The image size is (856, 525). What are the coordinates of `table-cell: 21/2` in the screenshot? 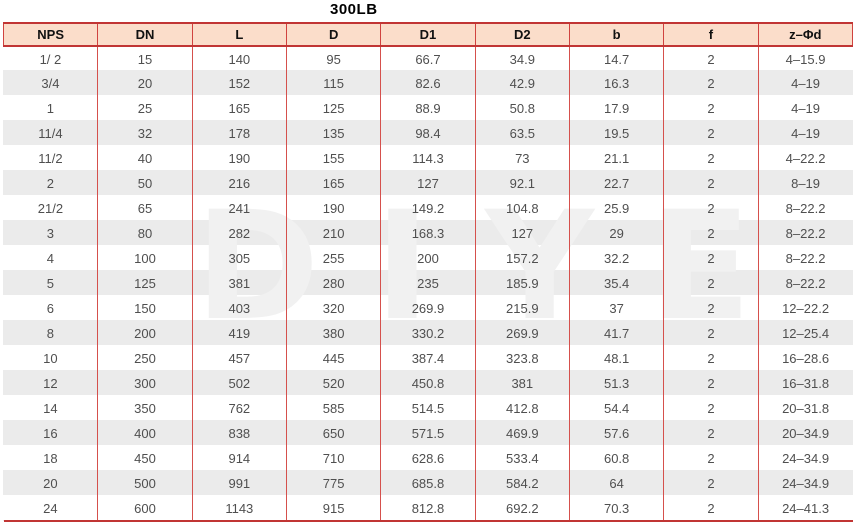 It's located at (51, 208).